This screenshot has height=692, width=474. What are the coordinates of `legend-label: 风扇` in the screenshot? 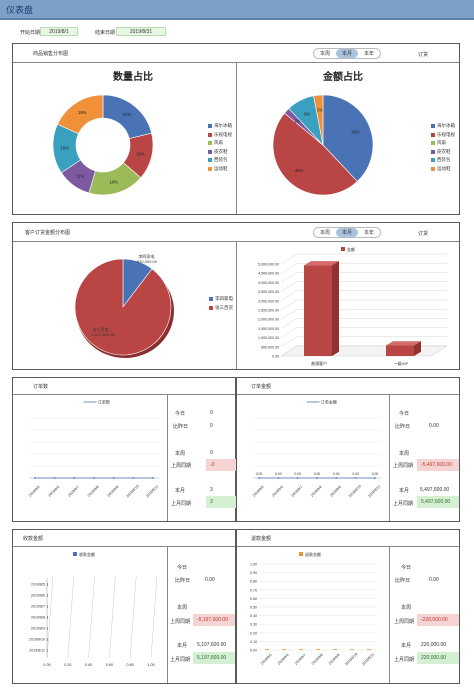 It's located at (218, 143).